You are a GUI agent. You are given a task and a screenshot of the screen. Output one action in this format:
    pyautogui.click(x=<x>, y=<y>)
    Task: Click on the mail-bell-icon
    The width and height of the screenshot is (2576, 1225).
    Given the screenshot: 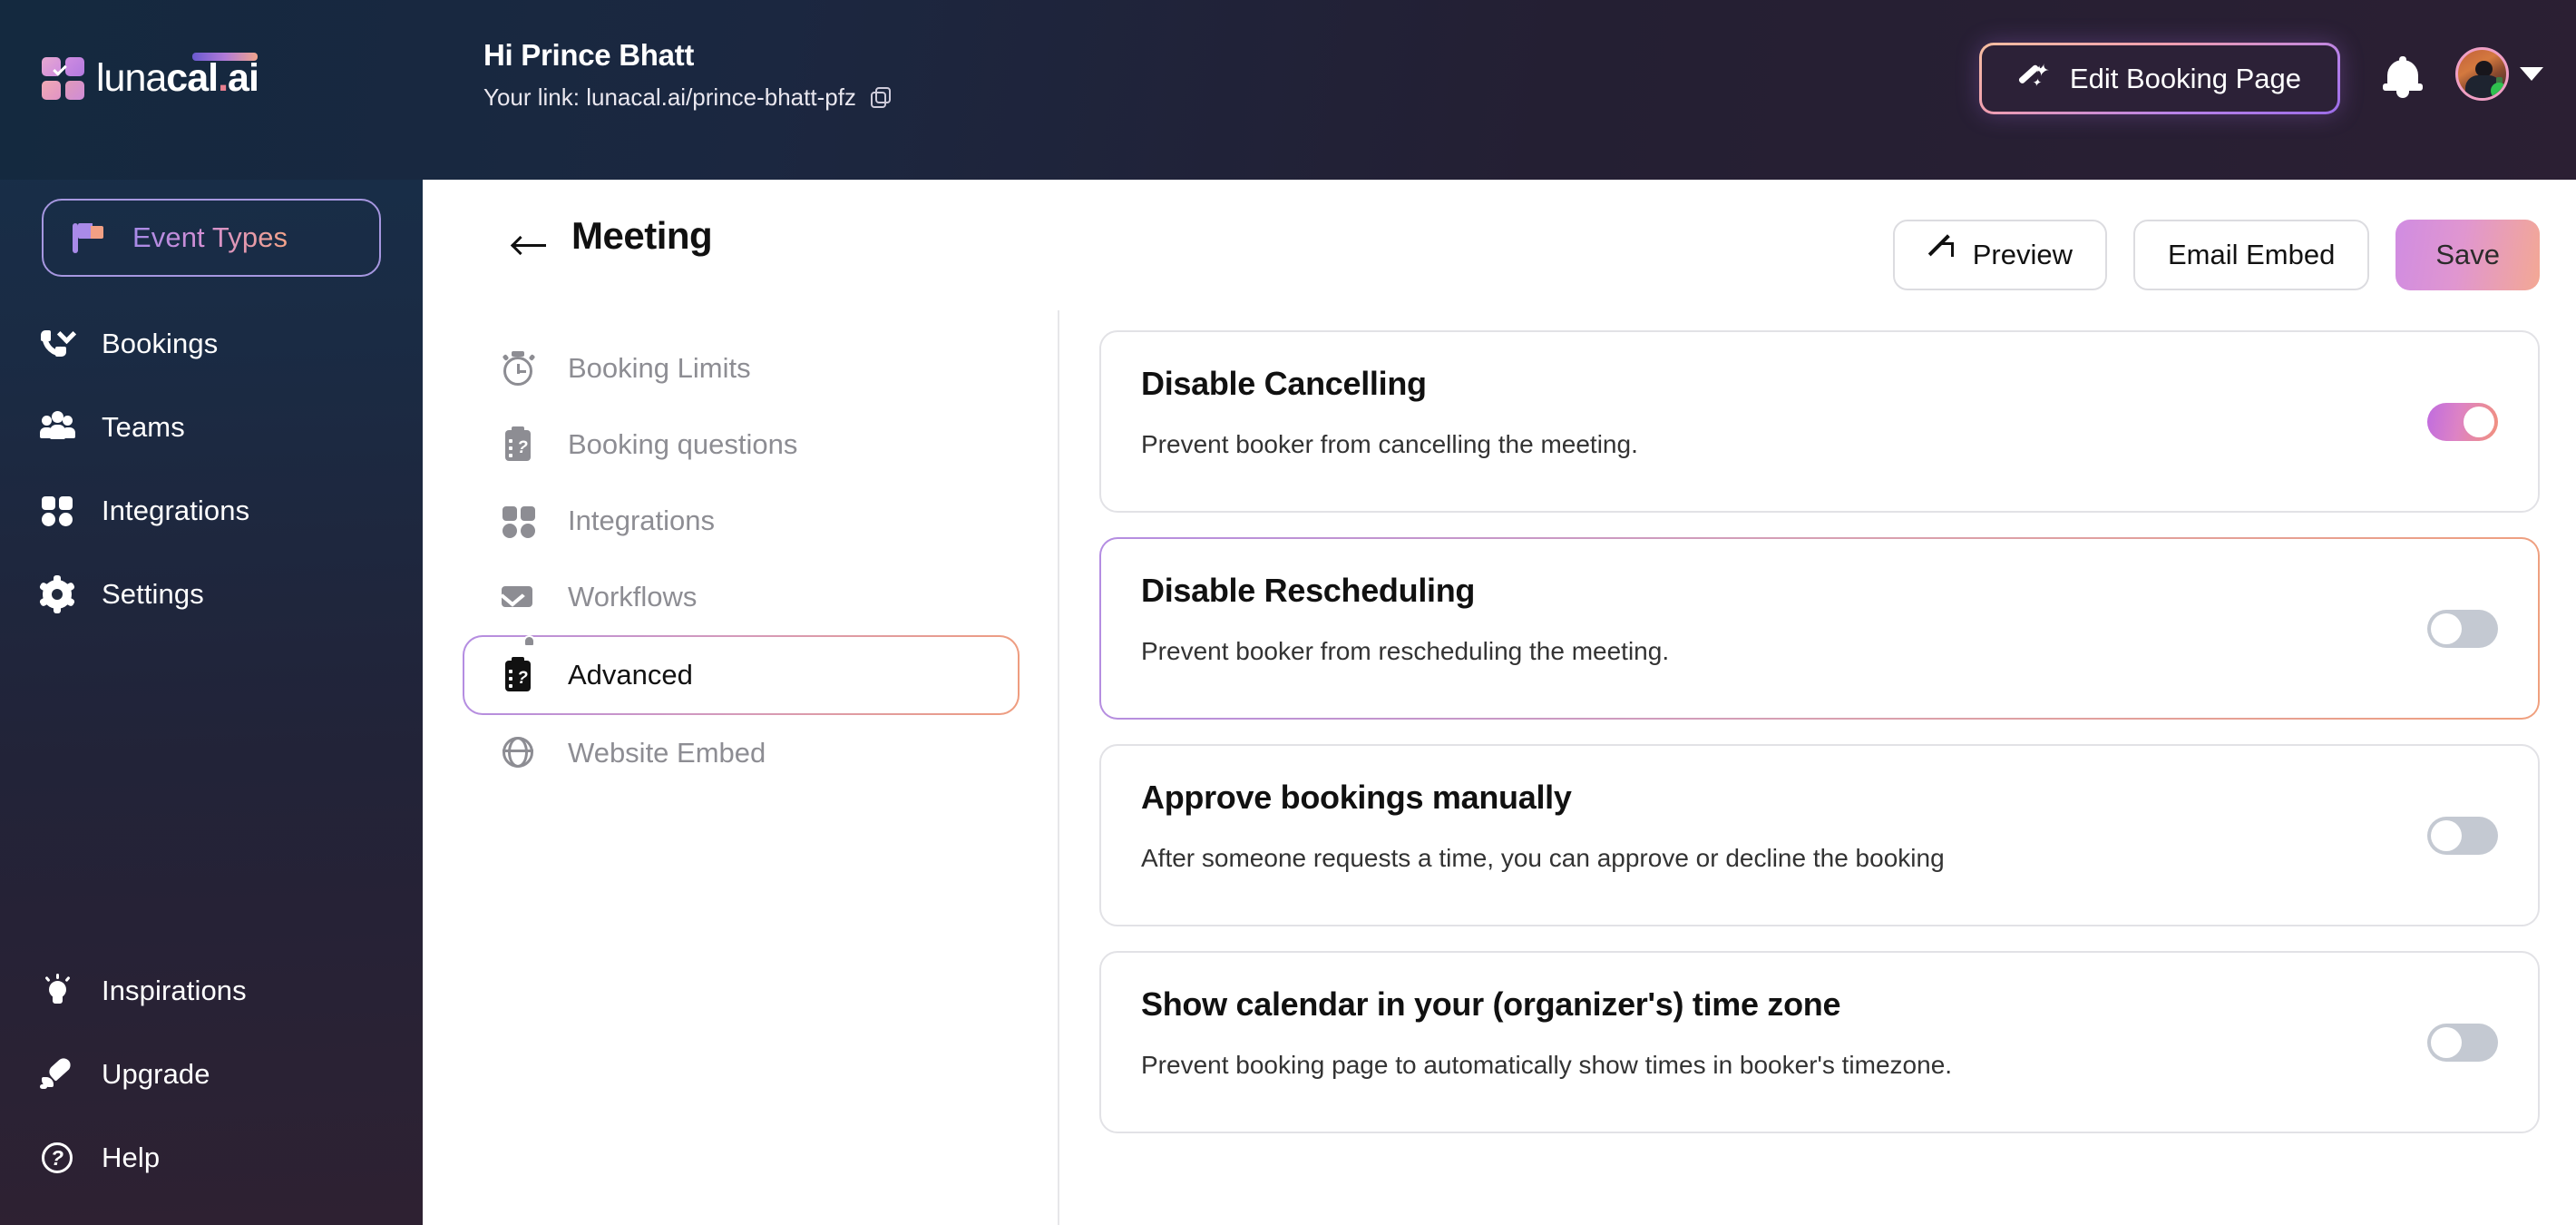 What is the action you would take?
    pyautogui.click(x=518, y=613)
    